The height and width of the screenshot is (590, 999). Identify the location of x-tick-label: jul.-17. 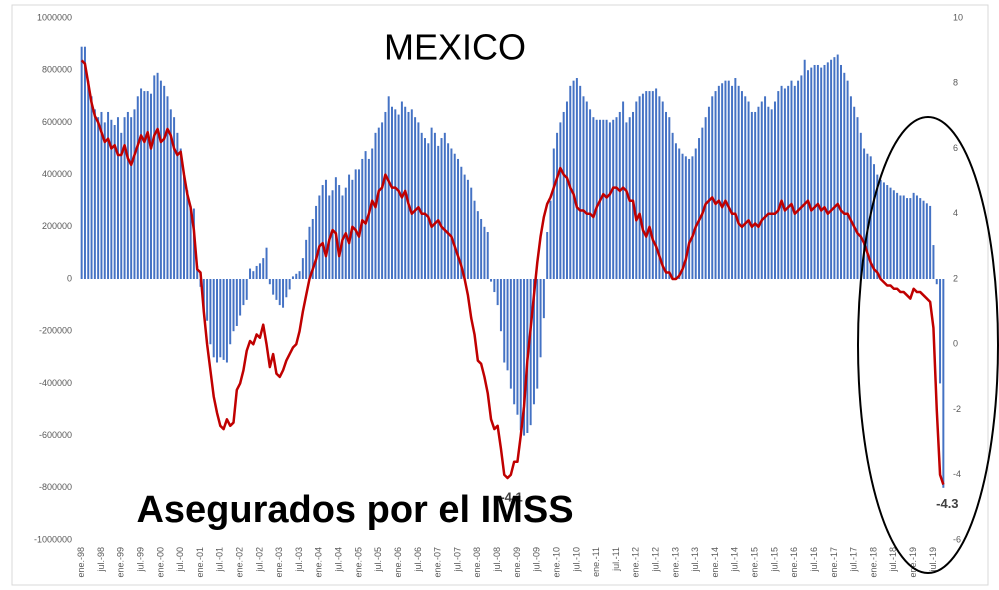
(854, 560).